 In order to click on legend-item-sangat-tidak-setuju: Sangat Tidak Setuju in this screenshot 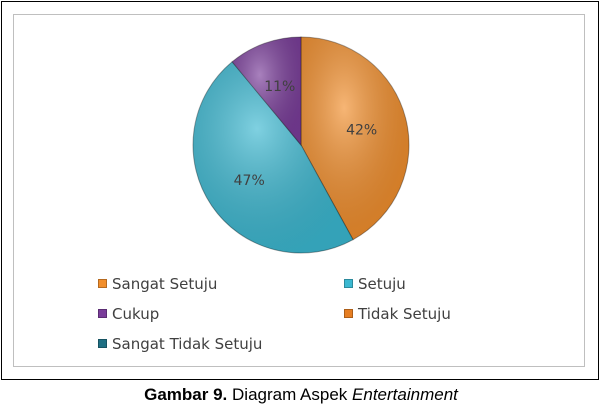, I will do `click(180, 344)`.